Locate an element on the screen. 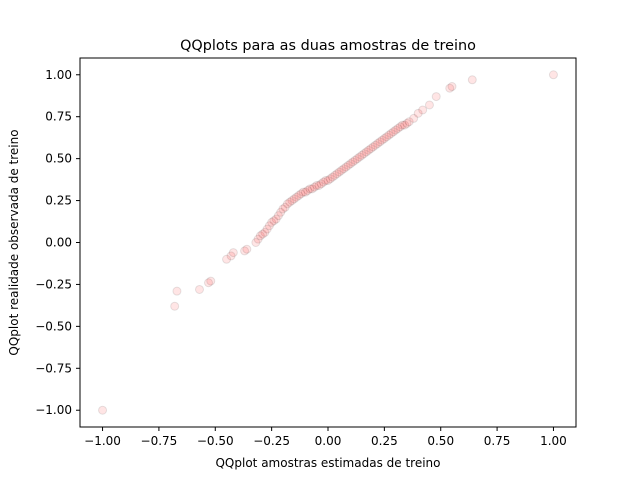 Image resolution: width=640 pixels, height=480 pixels. y-tick-label: −0.75 is located at coordinates (53, 368).